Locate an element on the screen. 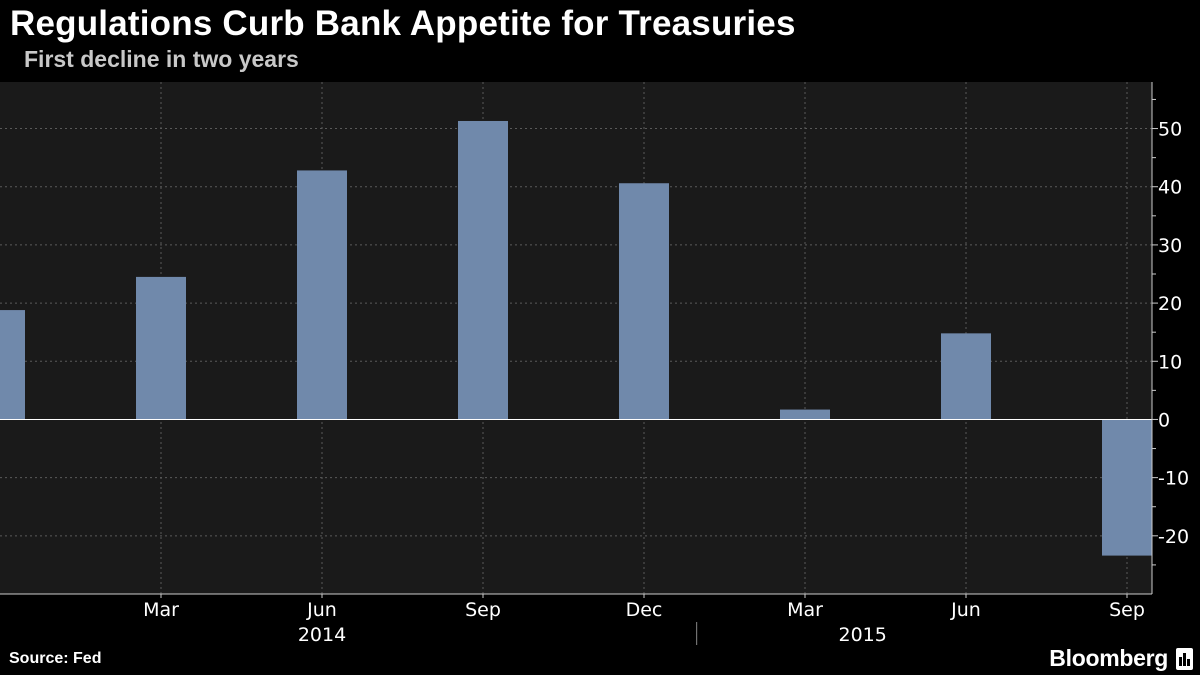 This screenshot has width=1200, height=675. x-year-labels: 2014 2015 is located at coordinates (592, 634).